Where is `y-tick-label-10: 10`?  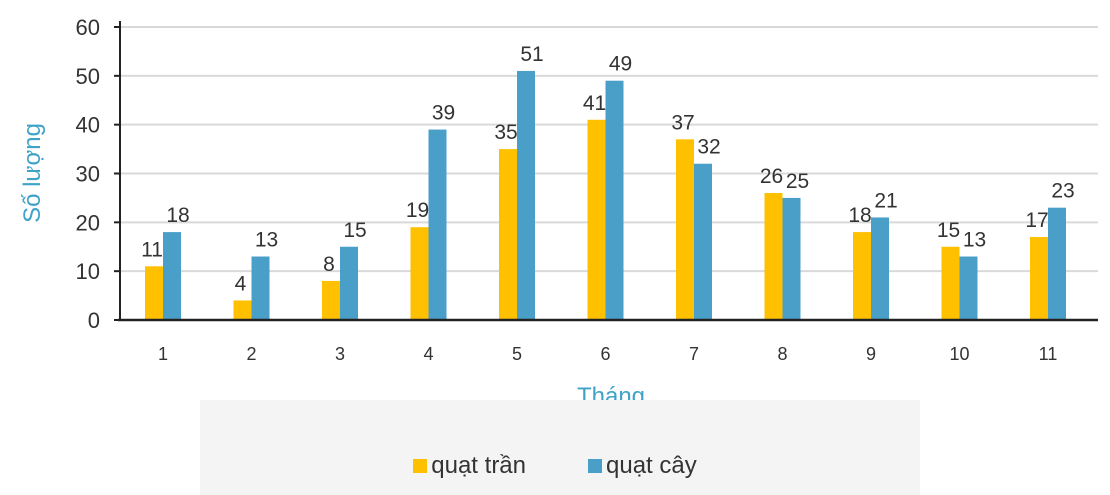
y-tick-label-10: 10 is located at coordinates (88, 271).